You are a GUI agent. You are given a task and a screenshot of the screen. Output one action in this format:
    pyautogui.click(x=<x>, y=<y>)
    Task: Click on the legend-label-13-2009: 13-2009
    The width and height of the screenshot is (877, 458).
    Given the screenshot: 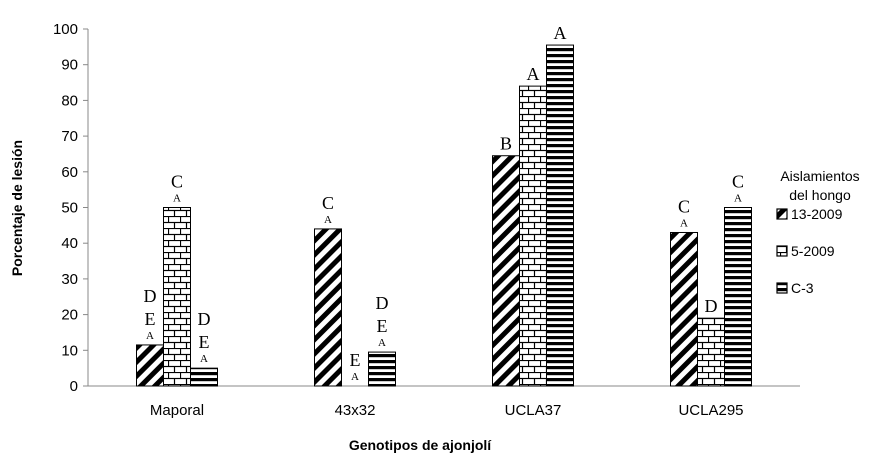 What is the action you would take?
    pyautogui.click(x=817, y=214)
    